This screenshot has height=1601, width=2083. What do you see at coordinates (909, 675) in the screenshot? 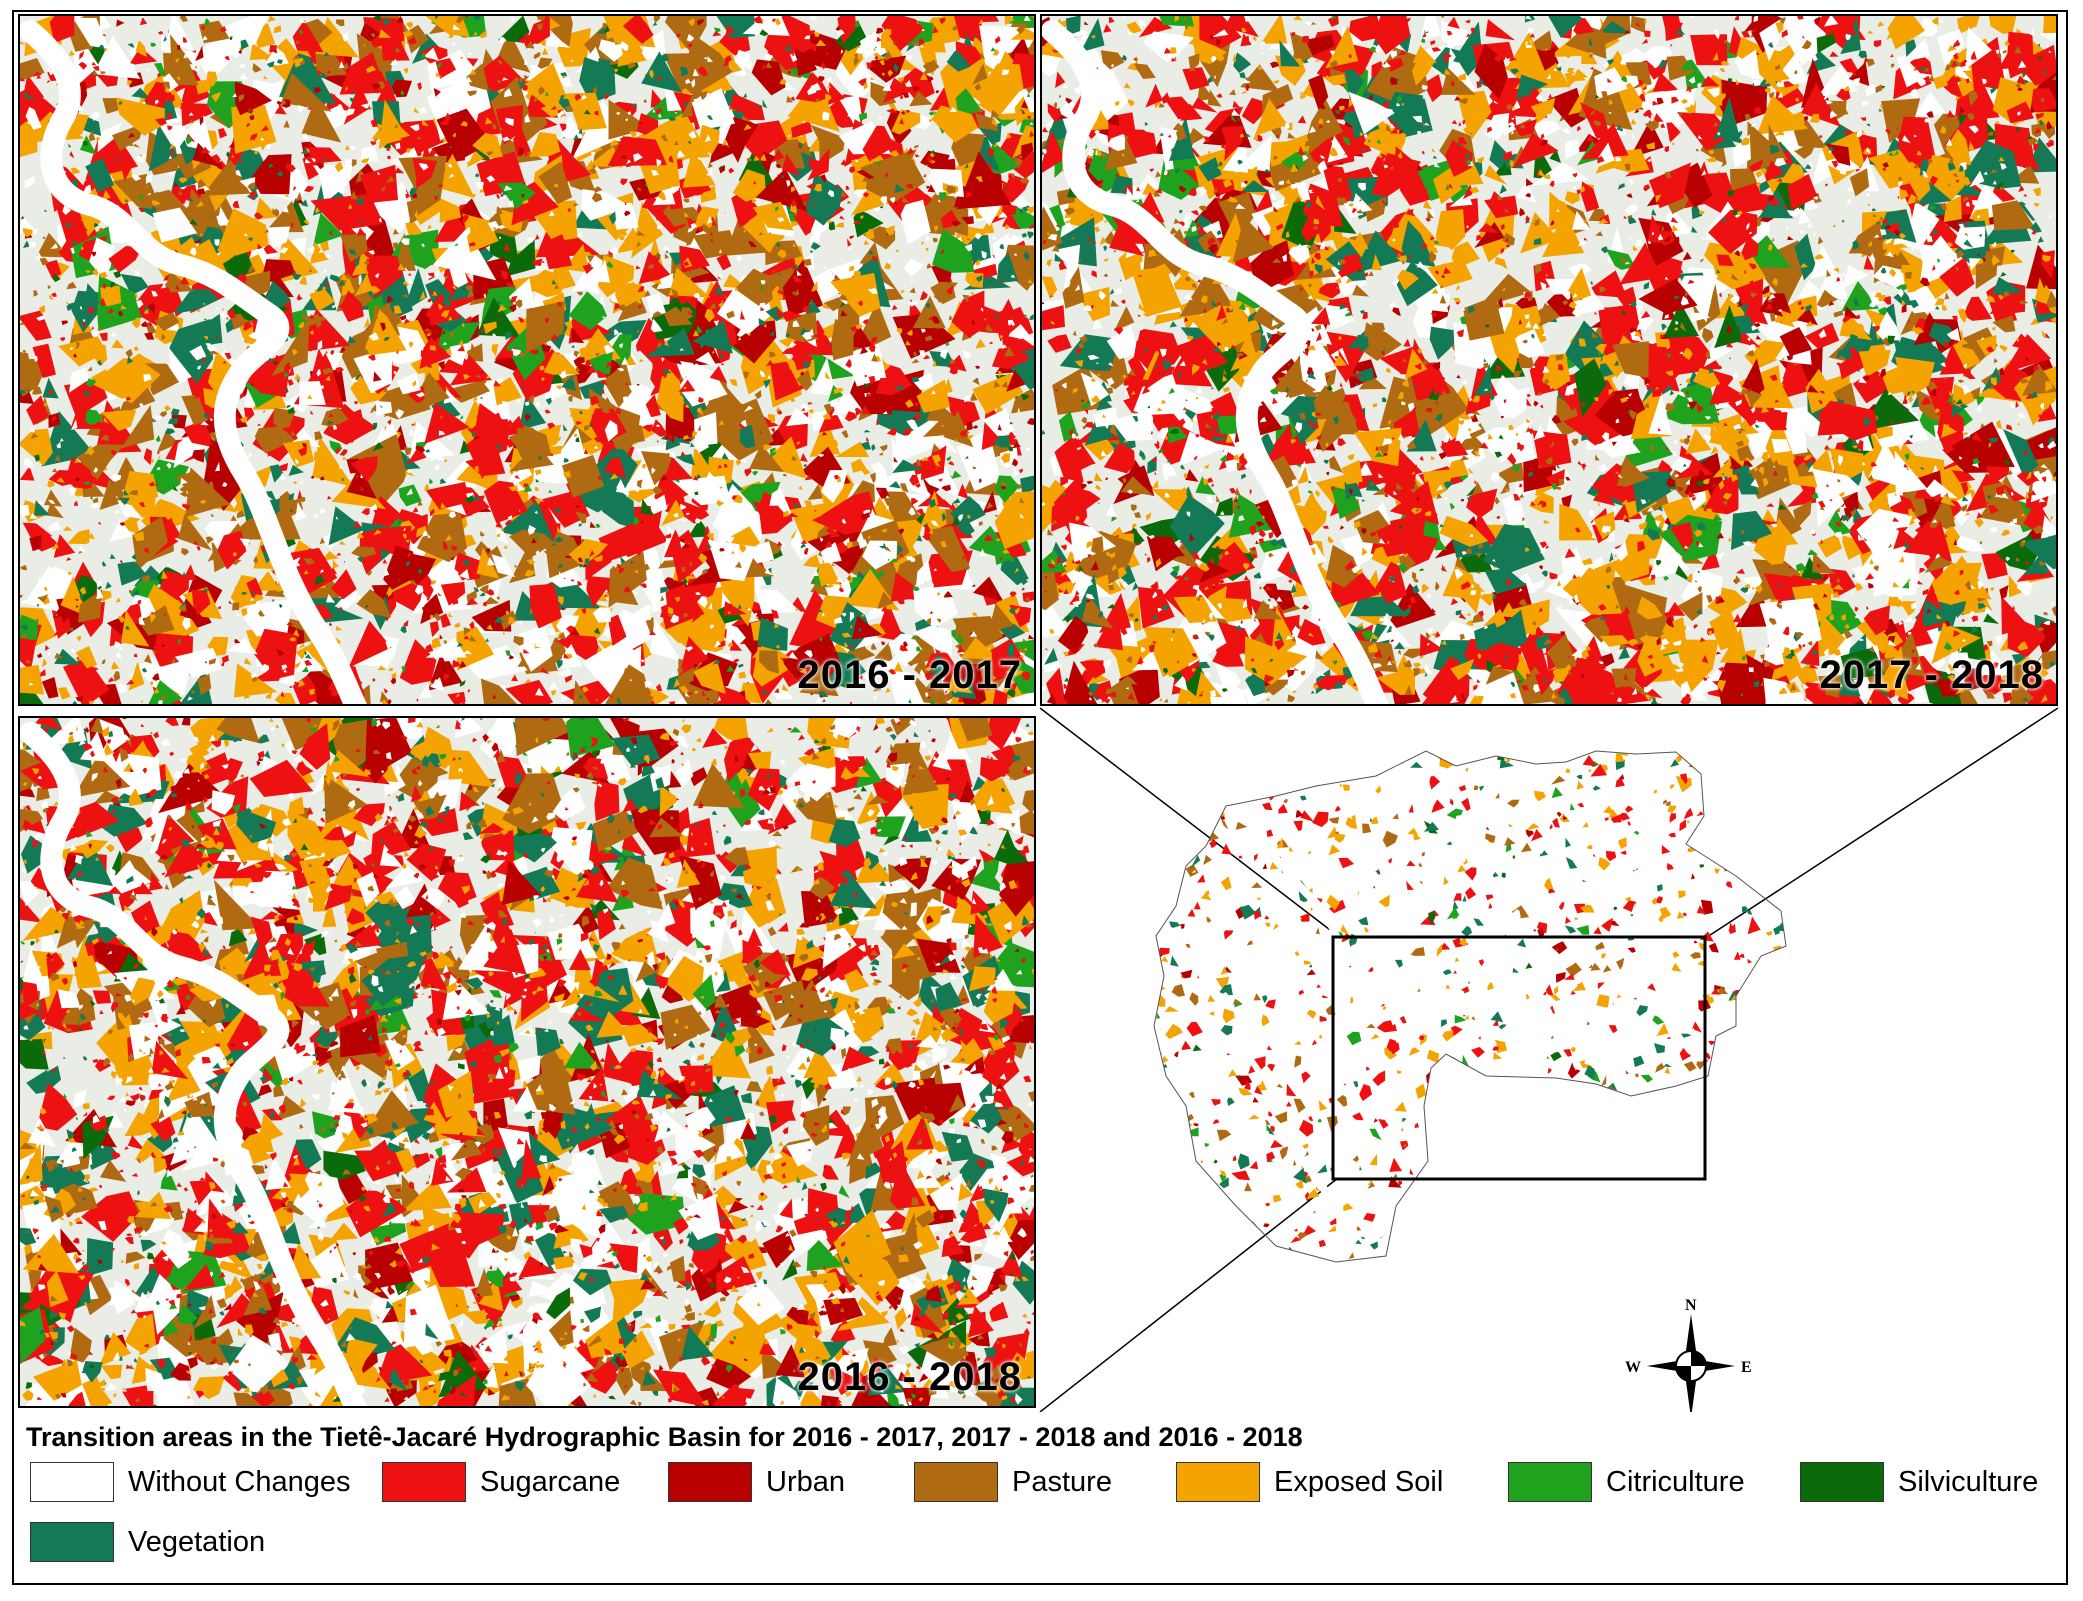
I see `panel-label: 2016 - 2017` at bounding box center [909, 675].